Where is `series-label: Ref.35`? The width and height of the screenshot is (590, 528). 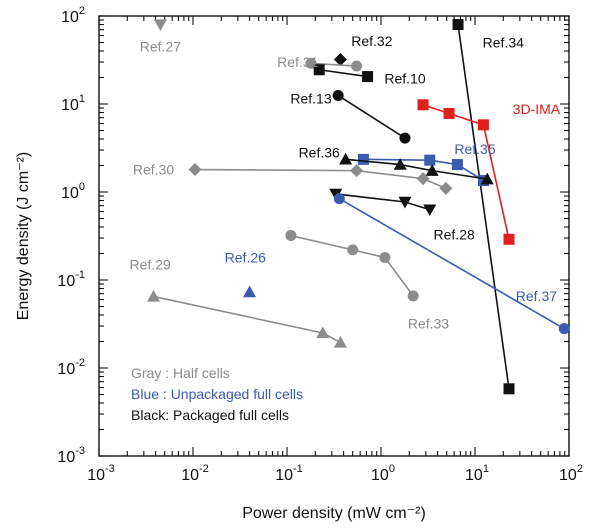 series-label: Ref.35 is located at coordinates (474, 149).